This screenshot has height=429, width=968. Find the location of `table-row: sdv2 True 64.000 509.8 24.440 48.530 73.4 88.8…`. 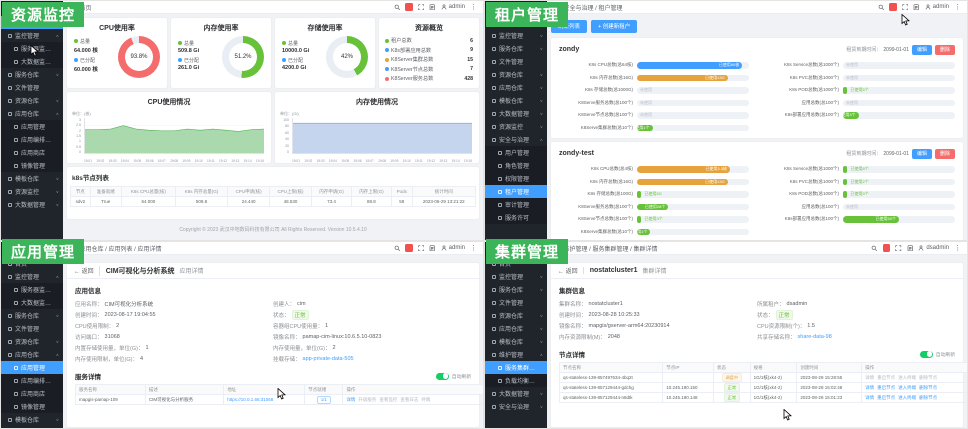

table-row: sdv2 True 64.000 509.8 24.440 48.530 73.4 88.8… is located at coordinates (273, 201).